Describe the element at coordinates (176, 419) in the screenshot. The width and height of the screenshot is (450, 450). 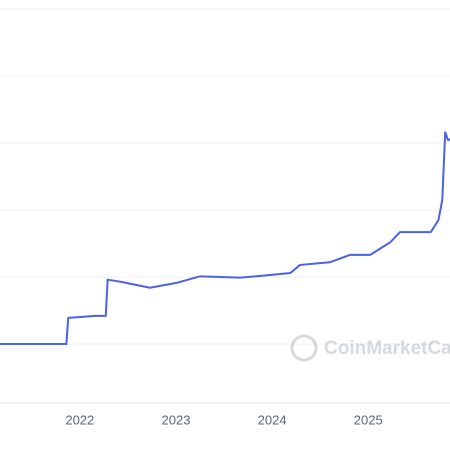
I see `x-tick-label: 2023` at that location.